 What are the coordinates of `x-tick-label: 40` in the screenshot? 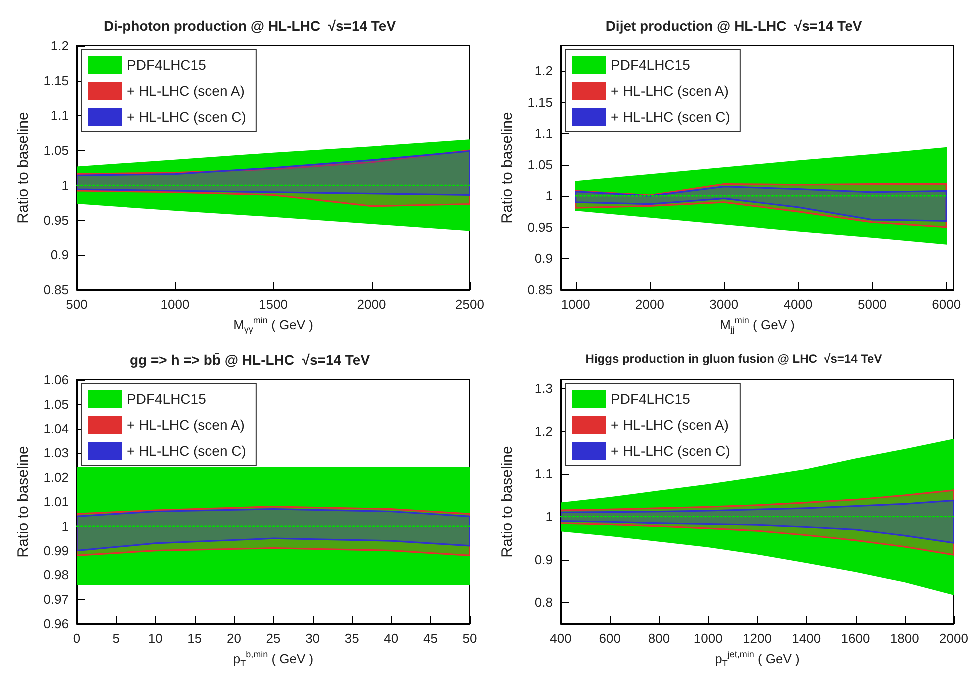 It's located at (391, 638).